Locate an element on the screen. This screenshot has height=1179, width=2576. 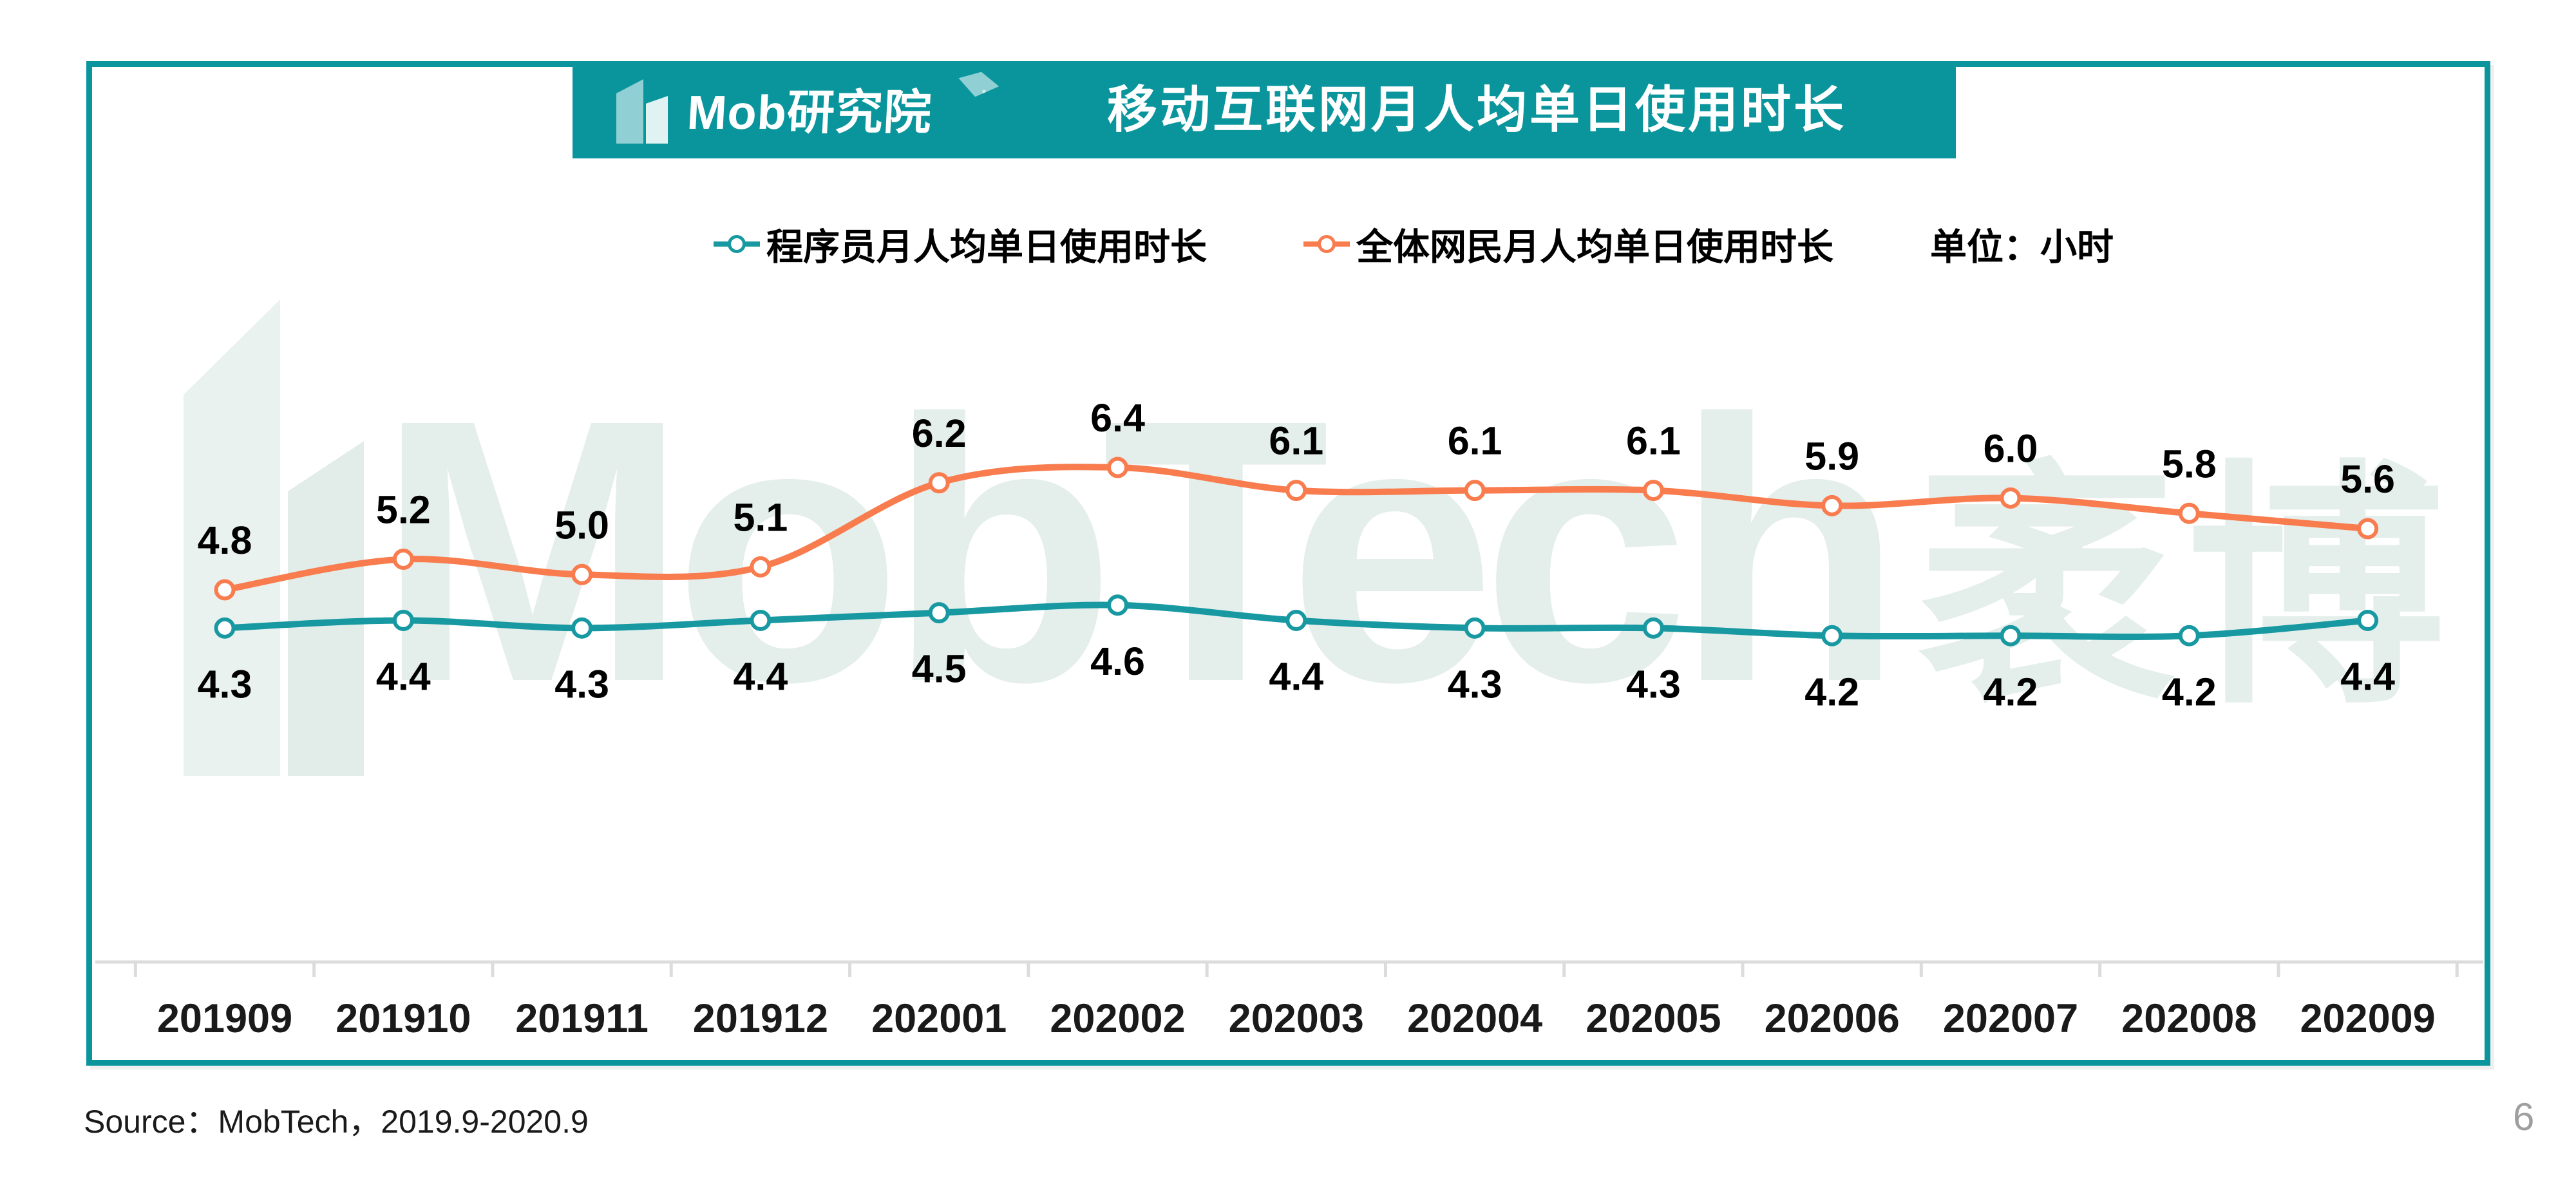
logo-text: Mob研究院 is located at coordinates (810, 113).